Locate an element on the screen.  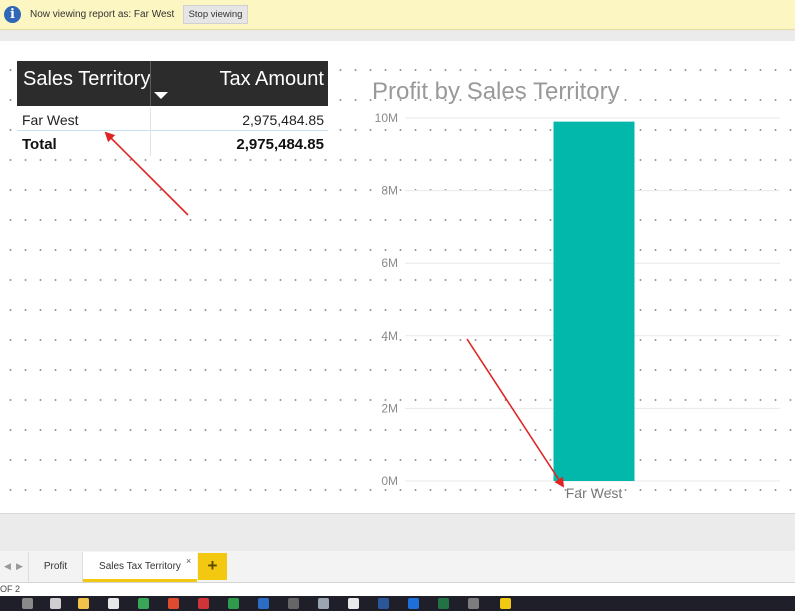
bar-far-west is located at coordinates (594, 301).